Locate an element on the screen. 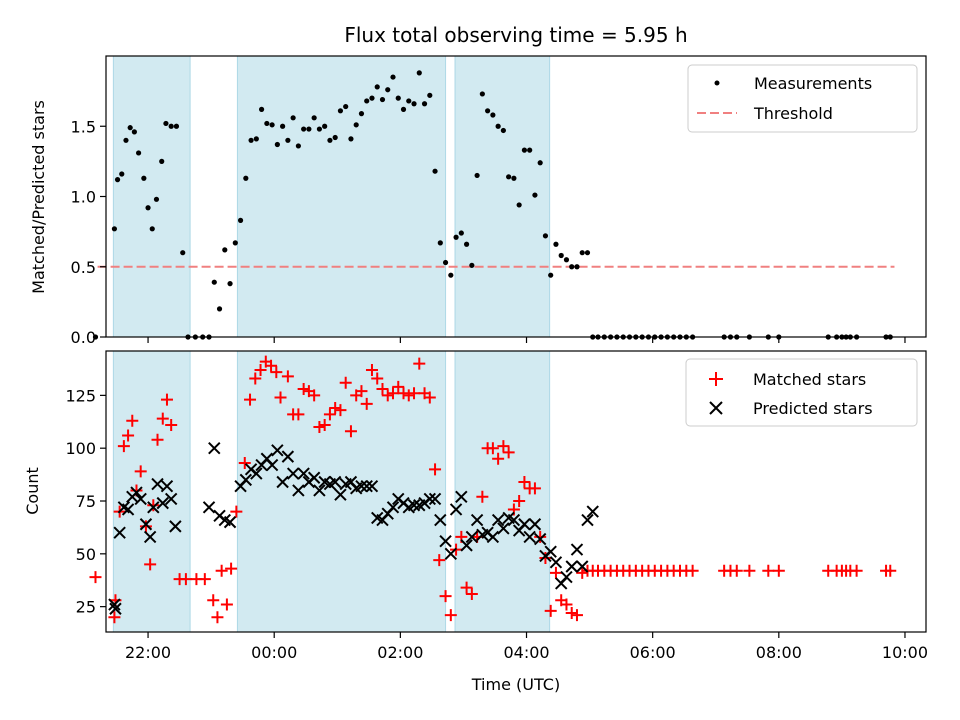 The width and height of the screenshot is (960, 720). x-tick-label: 02:00 is located at coordinates (400, 652).